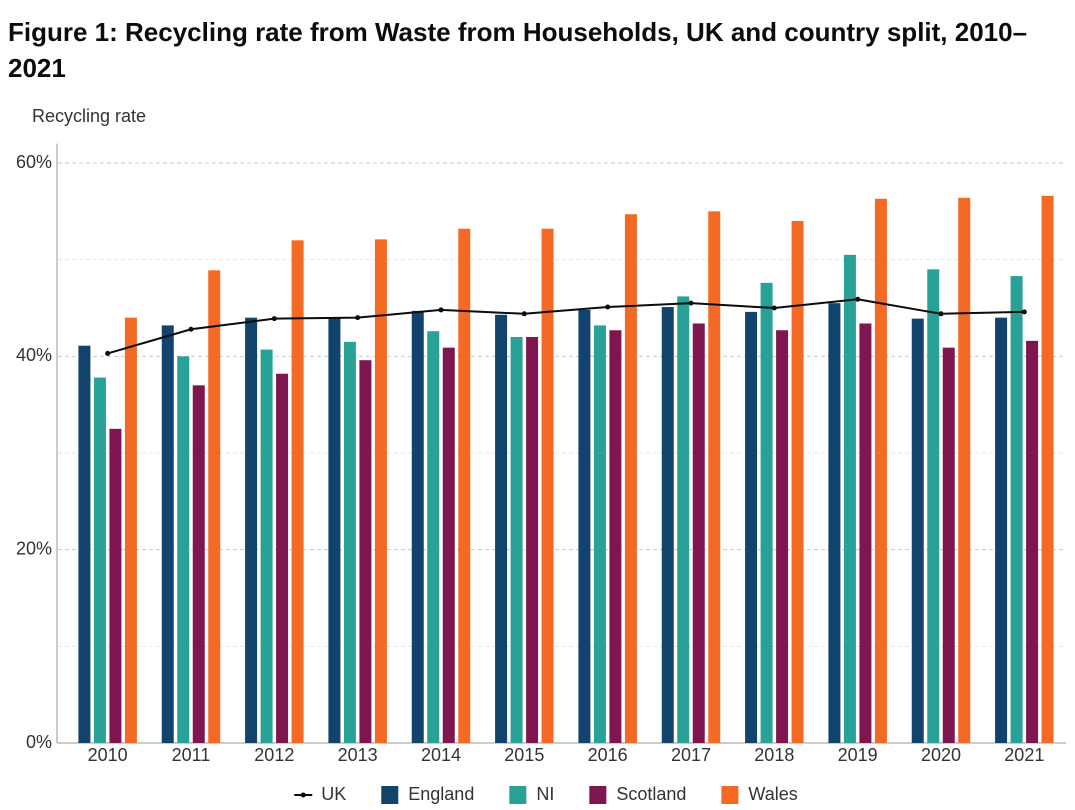  Describe the element at coordinates (1024, 755) in the screenshot. I see `x-tick-label: 2021` at that location.